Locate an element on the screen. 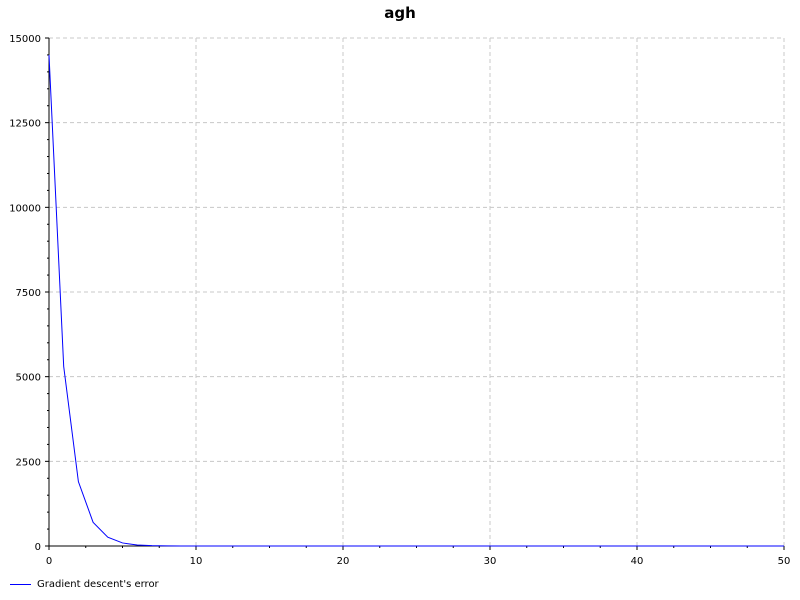 This screenshot has width=800, height=600. legend-swatch is located at coordinates (20, 584).